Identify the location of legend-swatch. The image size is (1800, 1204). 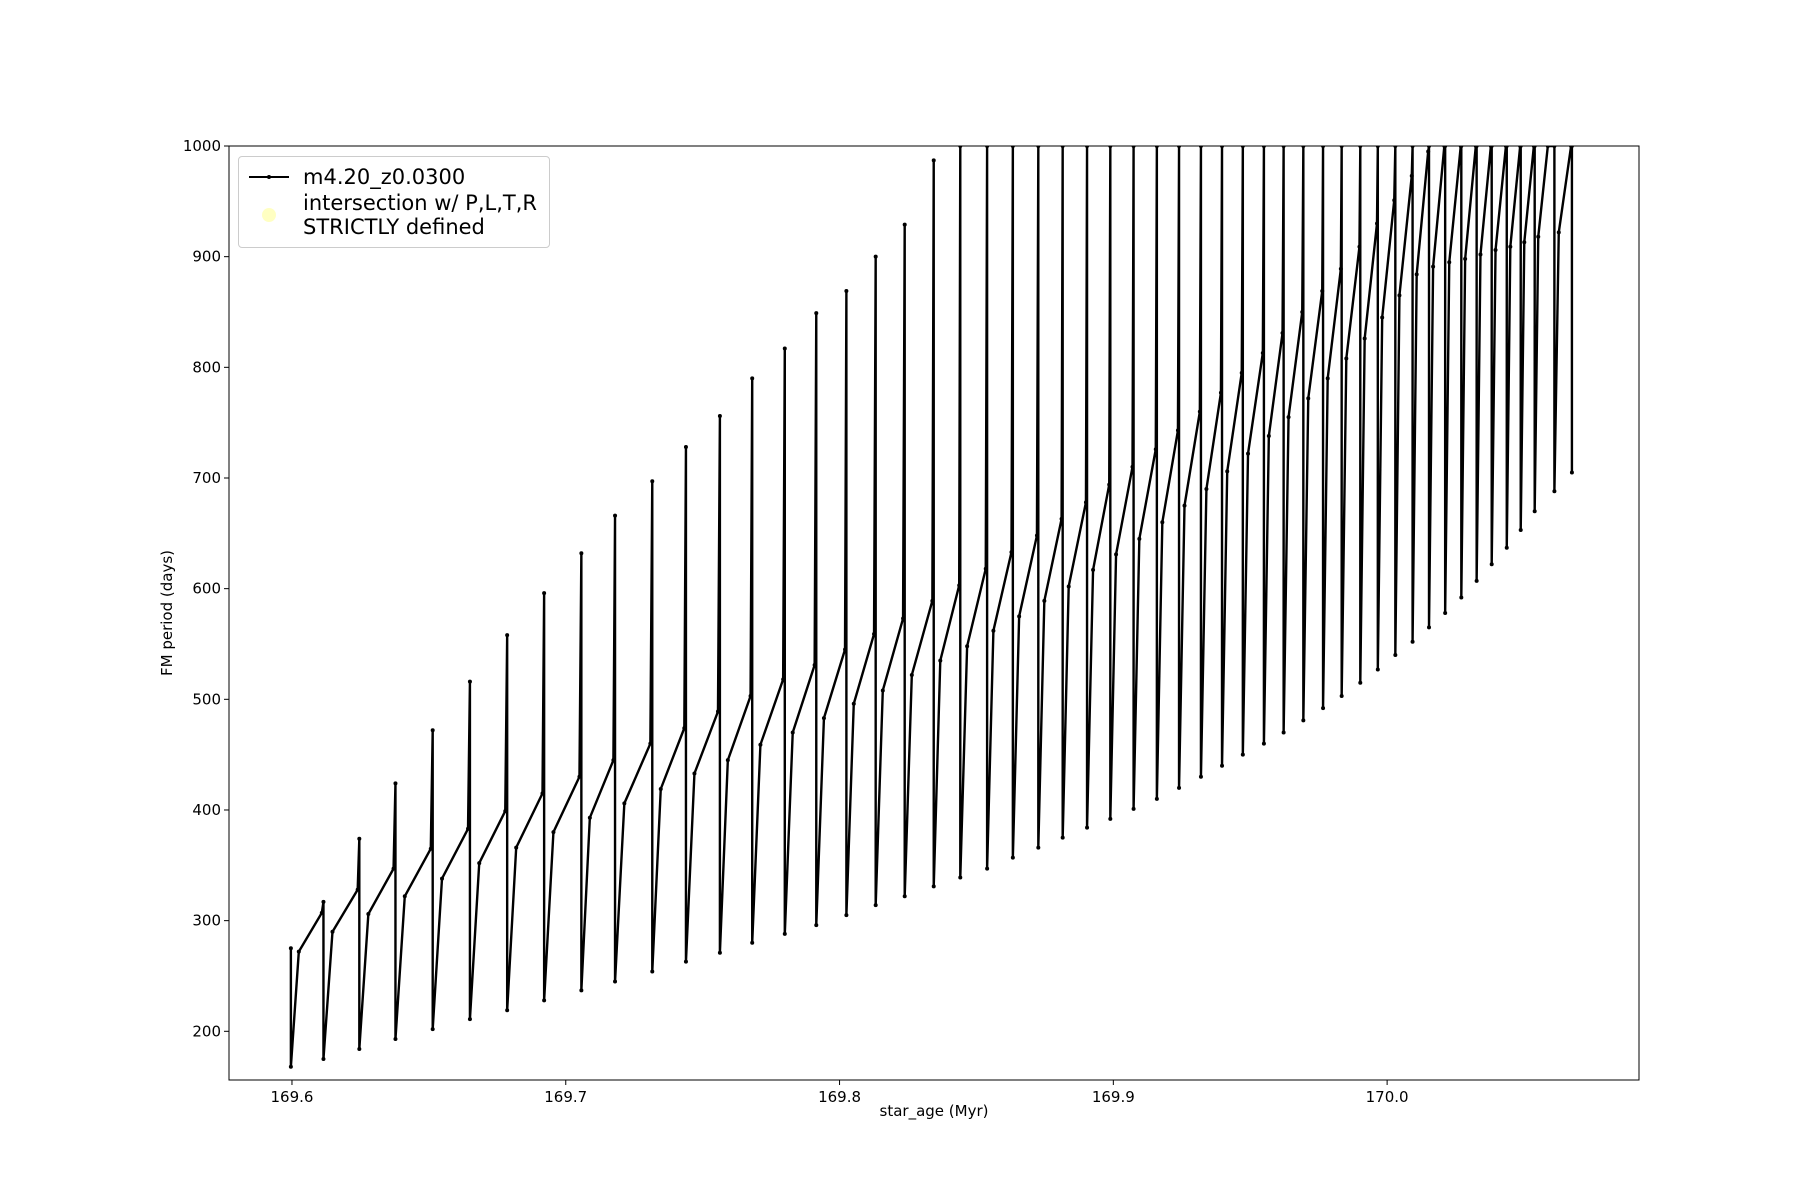
(269, 215).